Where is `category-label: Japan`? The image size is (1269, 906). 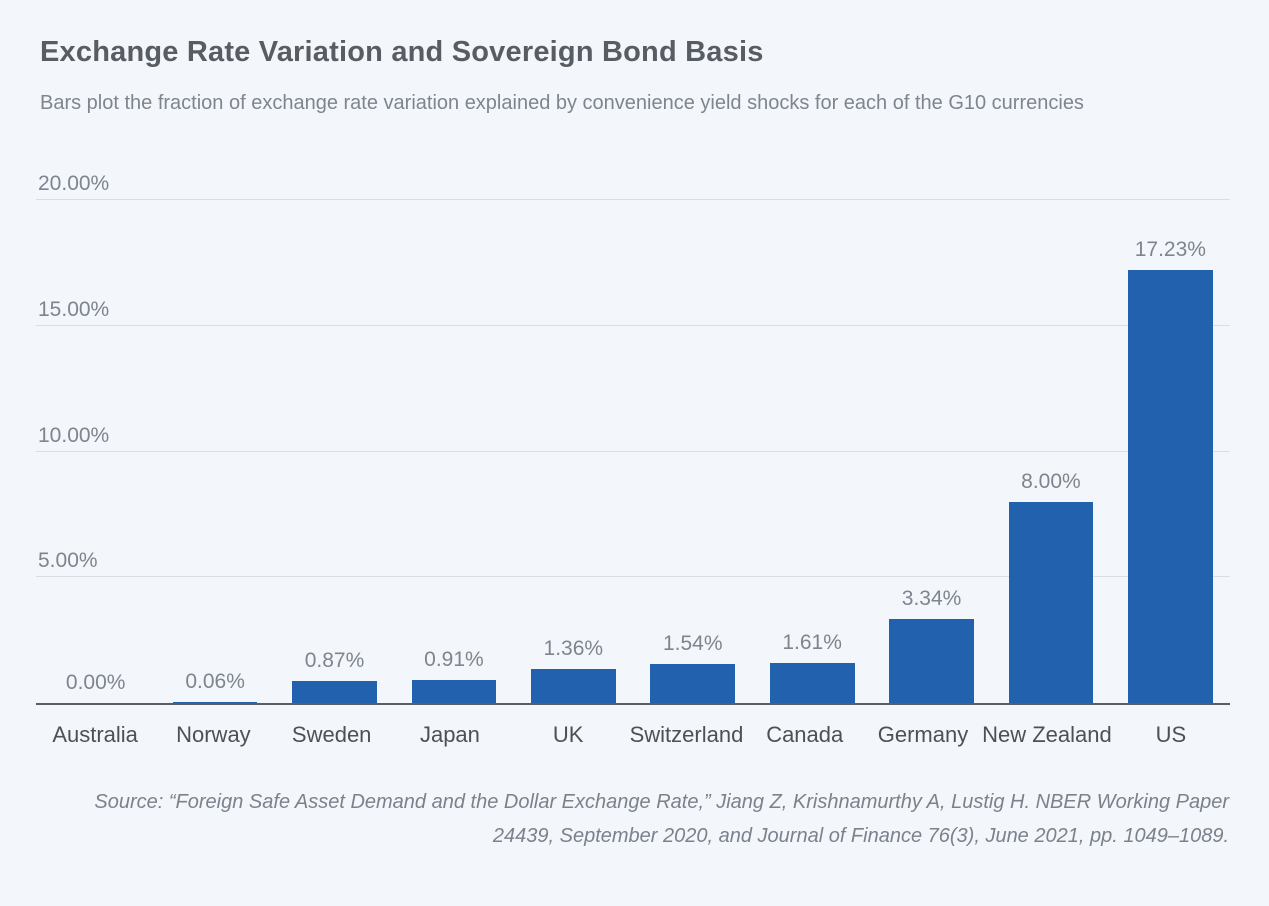 category-label: Japan is located at coordinates (449, 734).